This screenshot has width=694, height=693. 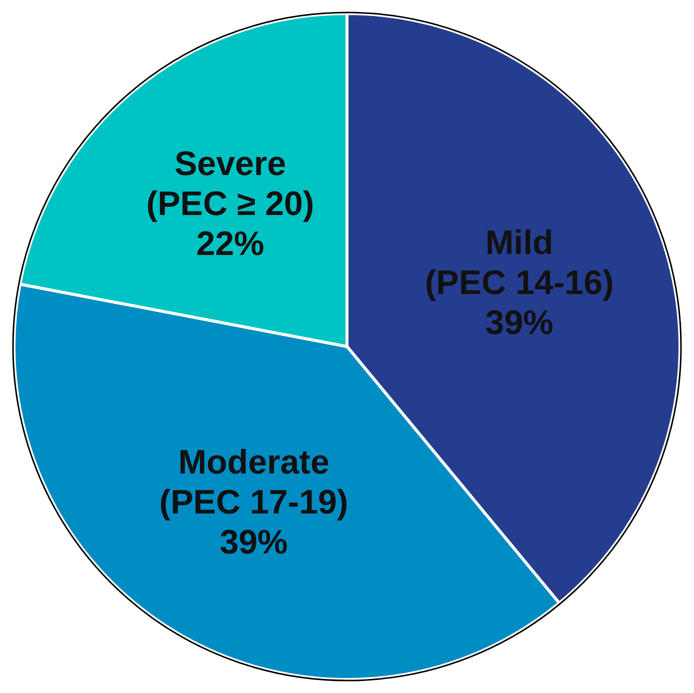 I want to click on slice-label: Mild (PEC 14-16), so click(x=519, y=263).